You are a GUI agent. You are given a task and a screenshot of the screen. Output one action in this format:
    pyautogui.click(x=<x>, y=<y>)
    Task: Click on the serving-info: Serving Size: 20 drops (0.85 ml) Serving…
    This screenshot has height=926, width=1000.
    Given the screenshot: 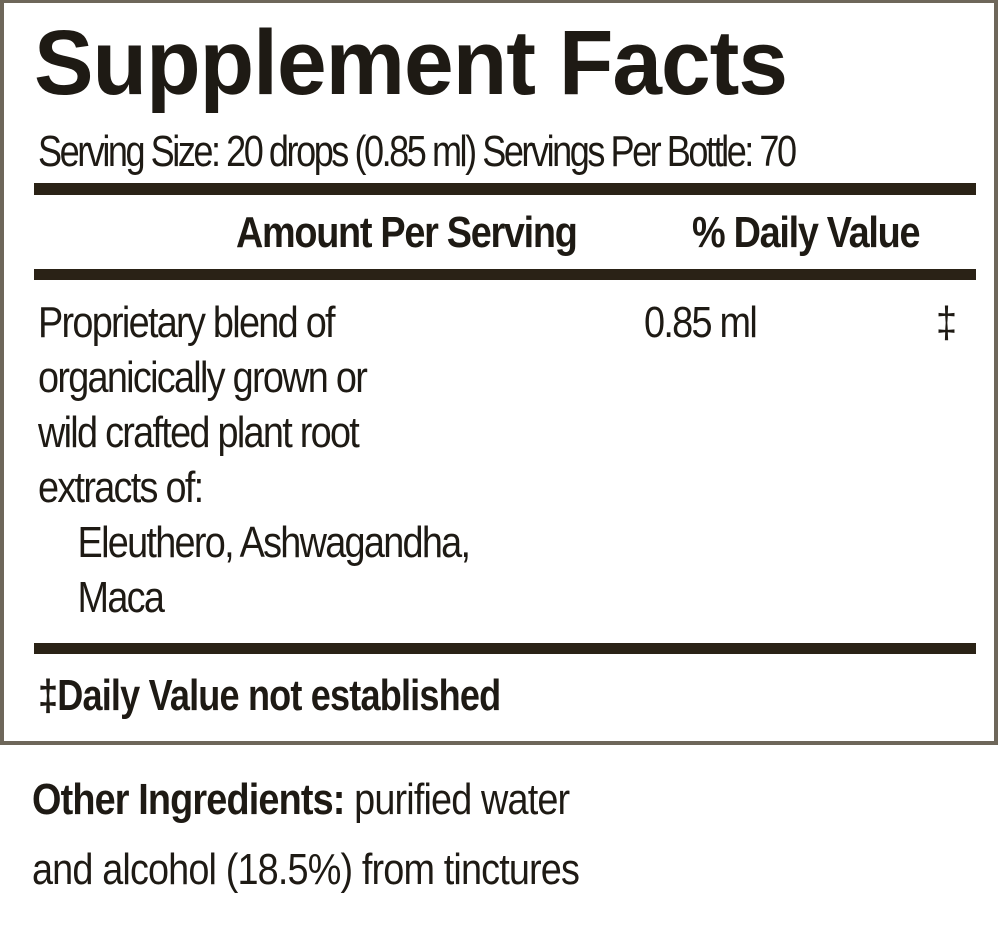 What is the action you would take?
    pyautogui.click(x=417, y=151)
    